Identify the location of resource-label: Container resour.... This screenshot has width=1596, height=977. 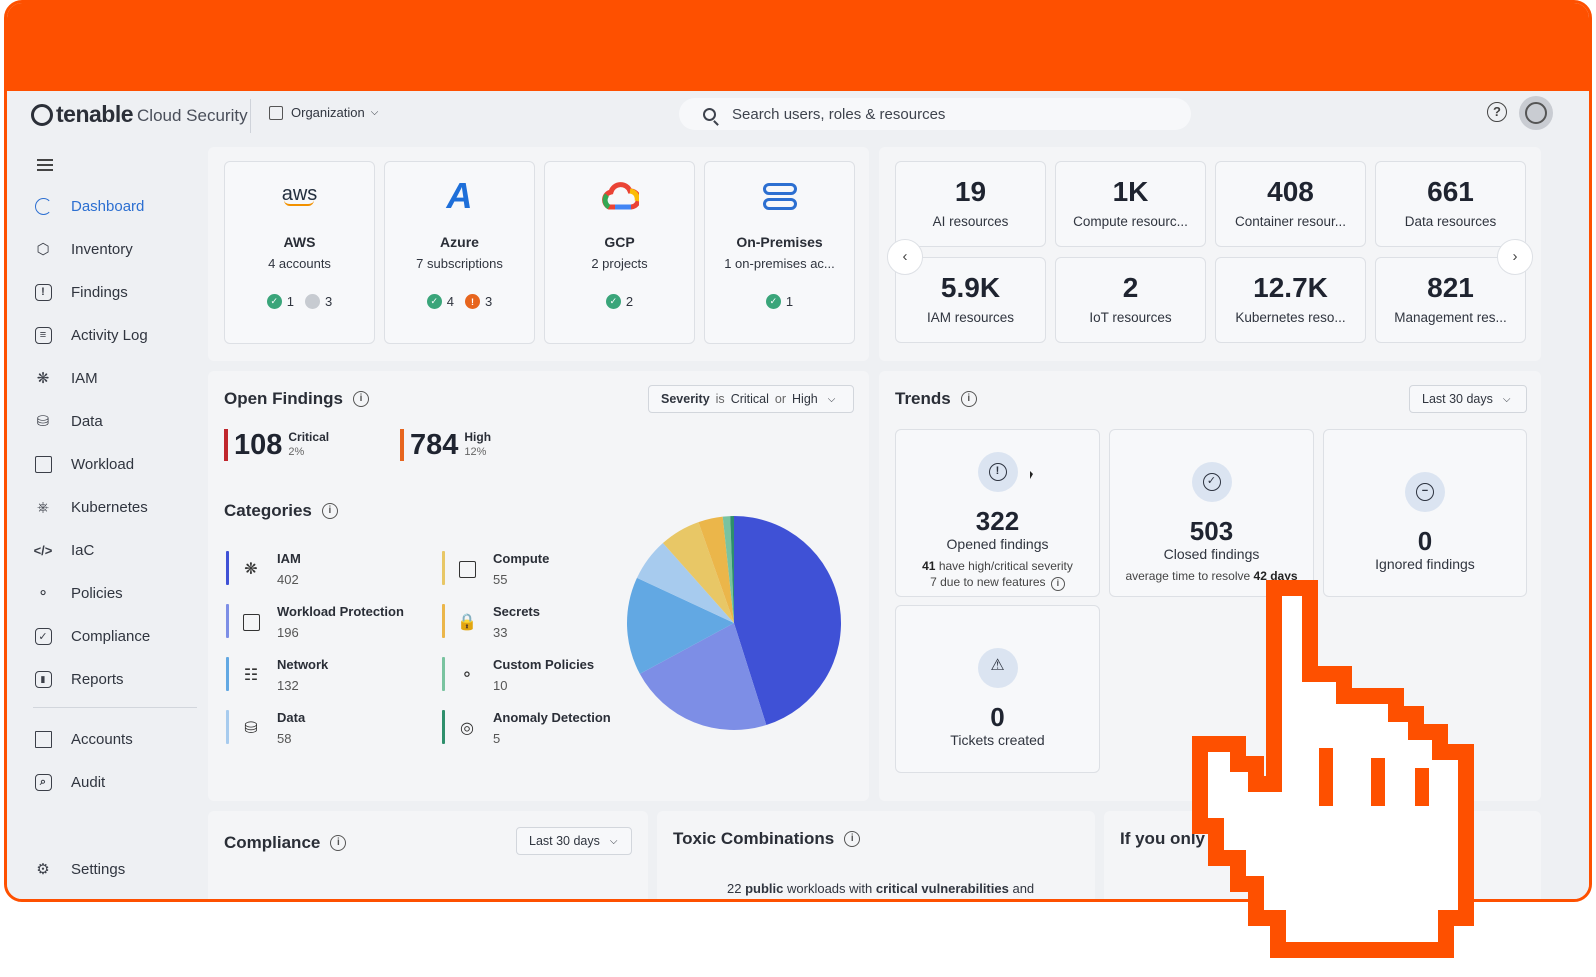
(1290, 221).